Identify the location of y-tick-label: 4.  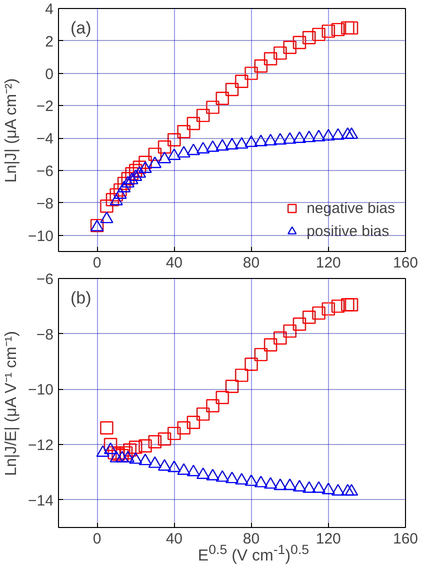
(49, 9).